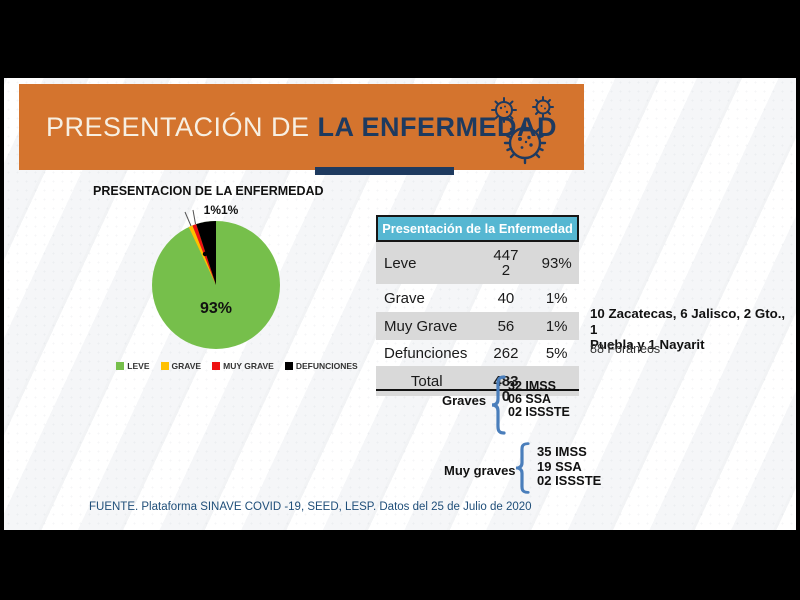 This screenshot has height=600, width=800. I want to click on muy-graves-items: 35 IMSS 19 SSA 02 ISSSTE, so click(569, 466).